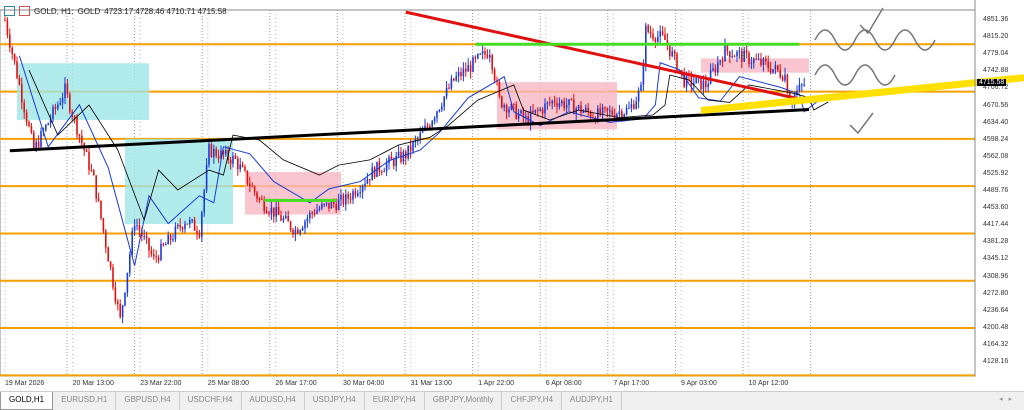 The height and width of the screenshot is (410, 1024). Describe the element at coordinates (755, 65) in the screenshot. I see `ichimoku-cloud` at that location.